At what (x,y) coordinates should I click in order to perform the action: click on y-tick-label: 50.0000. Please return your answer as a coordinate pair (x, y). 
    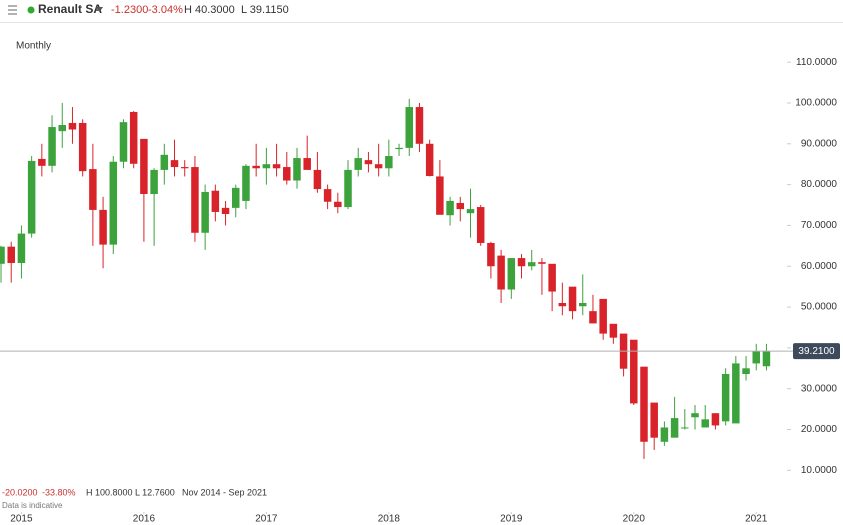
    Looking at the image, I should click on (819, 307).